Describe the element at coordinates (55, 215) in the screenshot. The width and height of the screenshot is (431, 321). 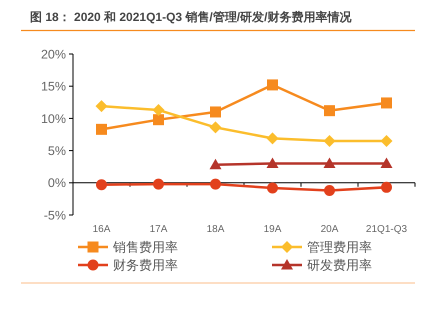
I see `y-tick-label: -5%` at that location.